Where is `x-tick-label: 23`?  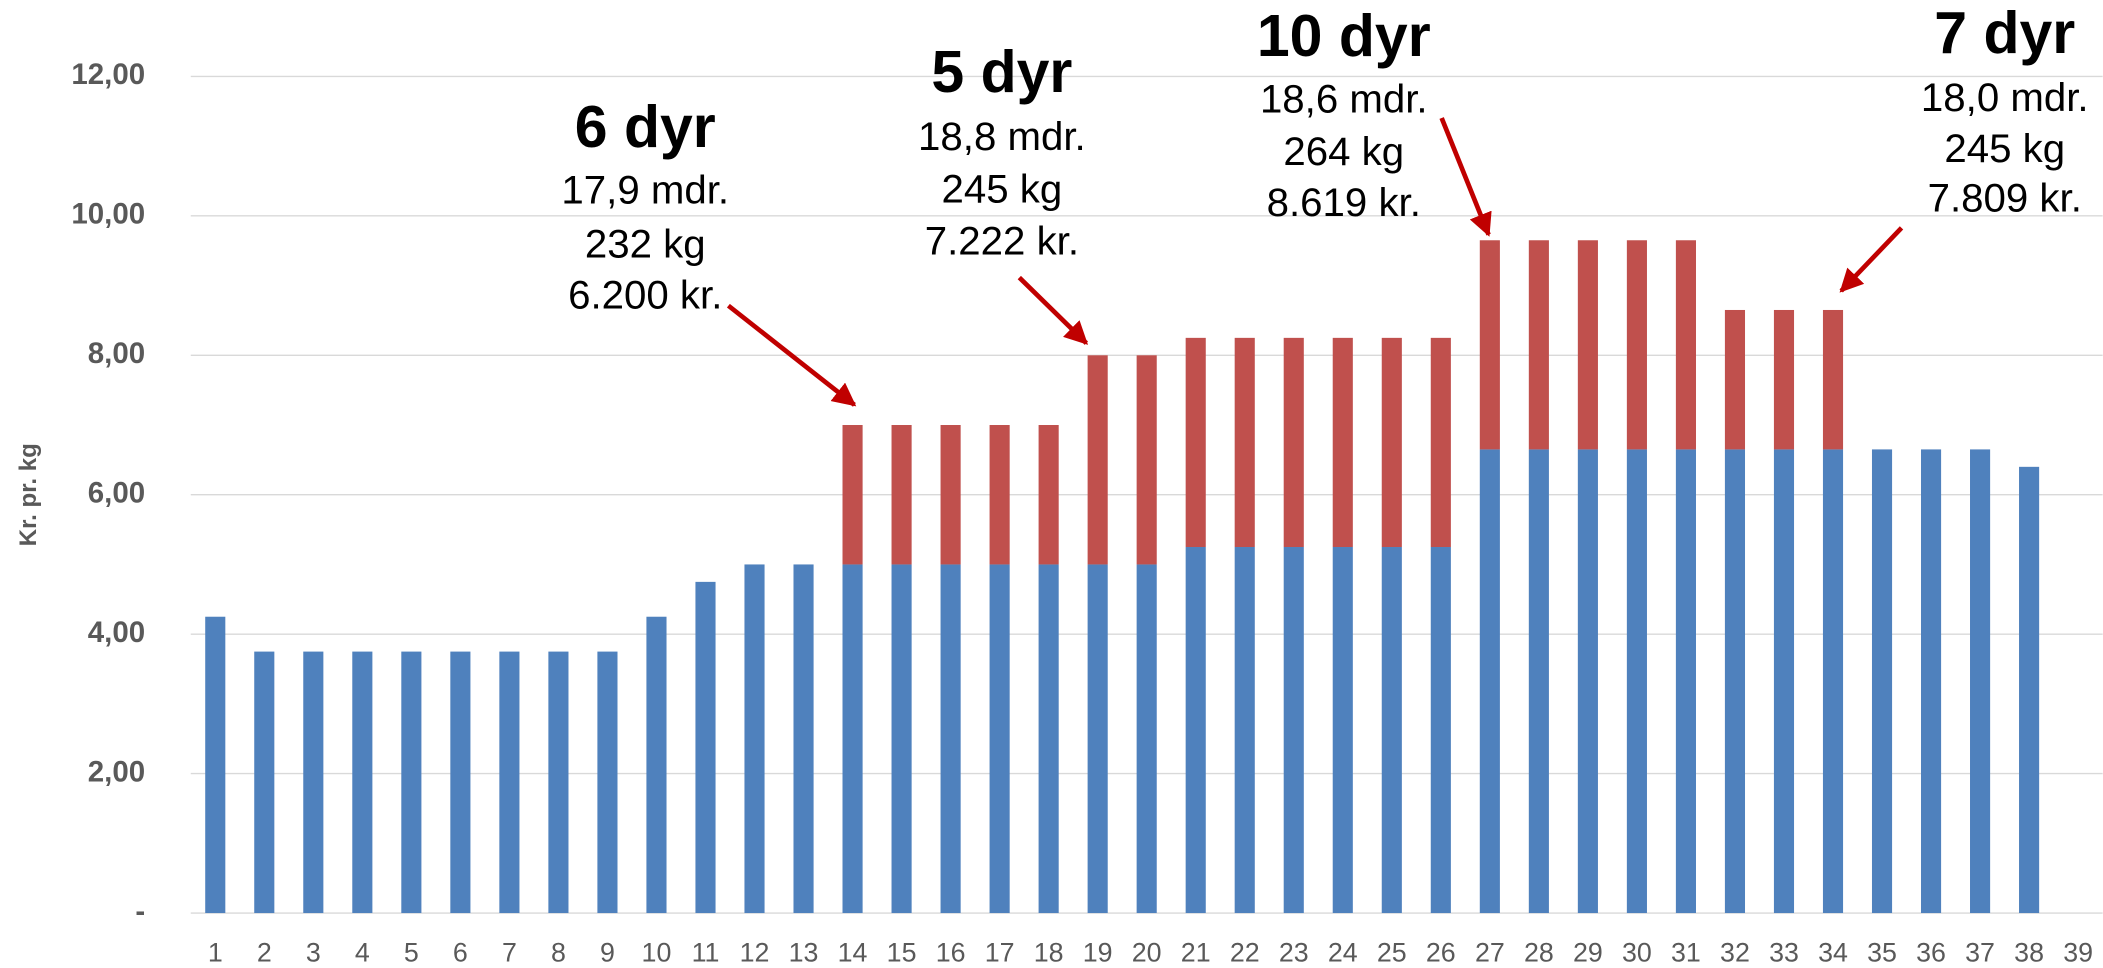 x-tick-label: 23 is located at coordinates (1294, 953).